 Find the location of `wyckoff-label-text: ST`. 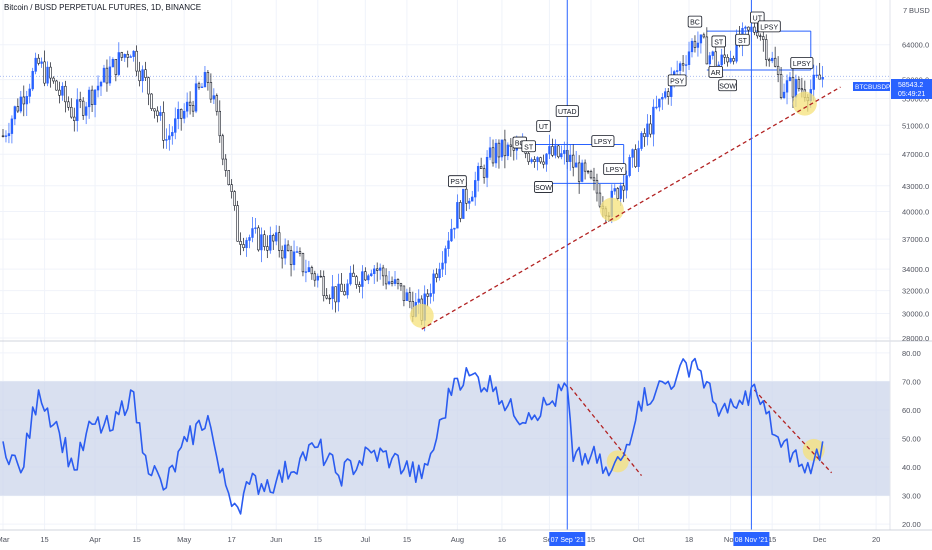

wyckoff-label-text: ST is located at coordinates (743, 41).